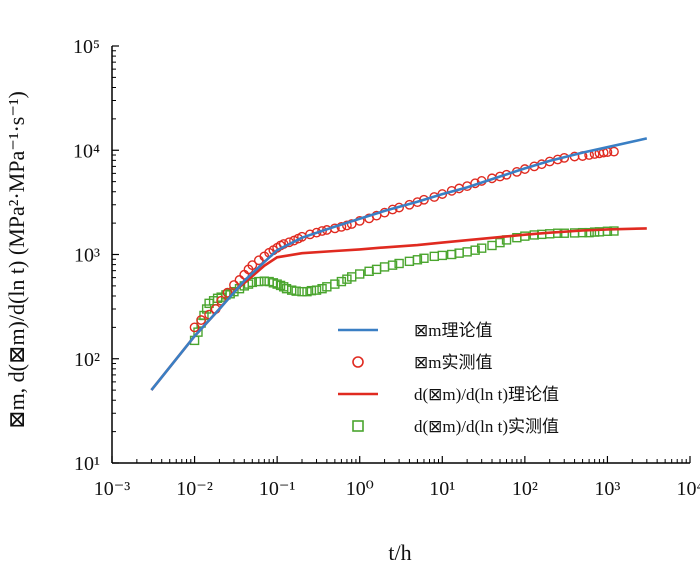 Image resolution: width=700 pixels, height=571 pixels. What do you see at coordinates (16, 260) in the screenshot?
I see `y-axis-title: ⊠m, d(⊠m)/d(ln t) (MPa²·MPa⁻¹·s⁻¹)` at bounding box center [16, 260].